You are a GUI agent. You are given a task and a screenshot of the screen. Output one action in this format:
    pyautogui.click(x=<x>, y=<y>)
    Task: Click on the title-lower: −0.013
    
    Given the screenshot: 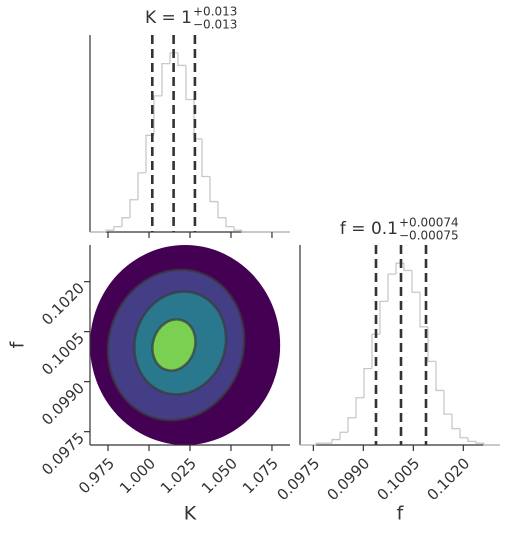 What is the action you would take?
    pyautogui.click(x=215, y=25)
    